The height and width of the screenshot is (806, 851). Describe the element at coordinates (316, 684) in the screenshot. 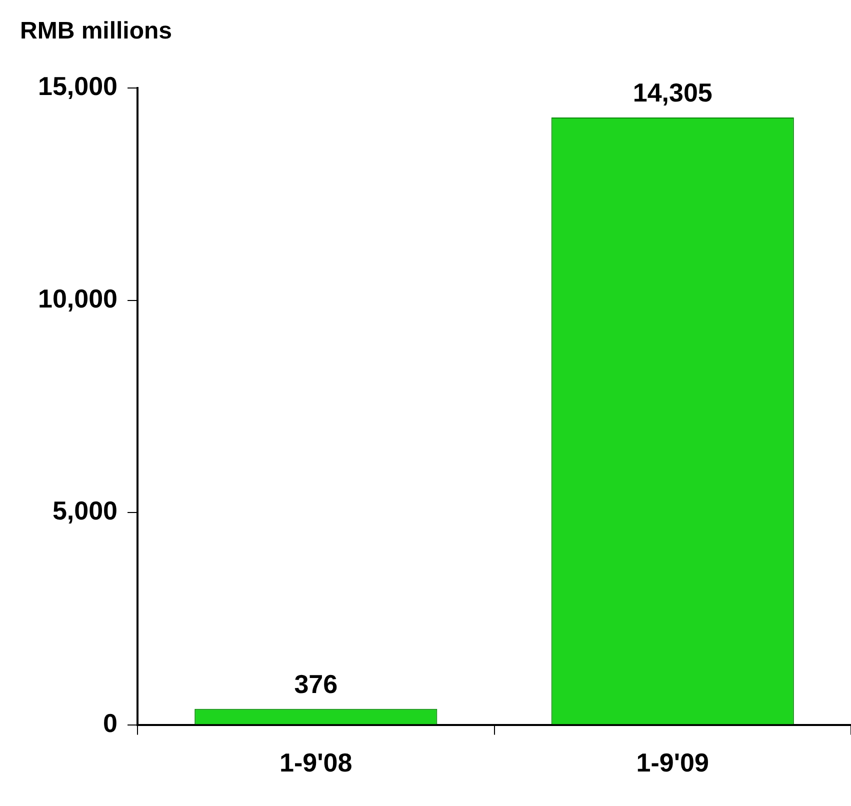

I see `data-label: 376` at that location.